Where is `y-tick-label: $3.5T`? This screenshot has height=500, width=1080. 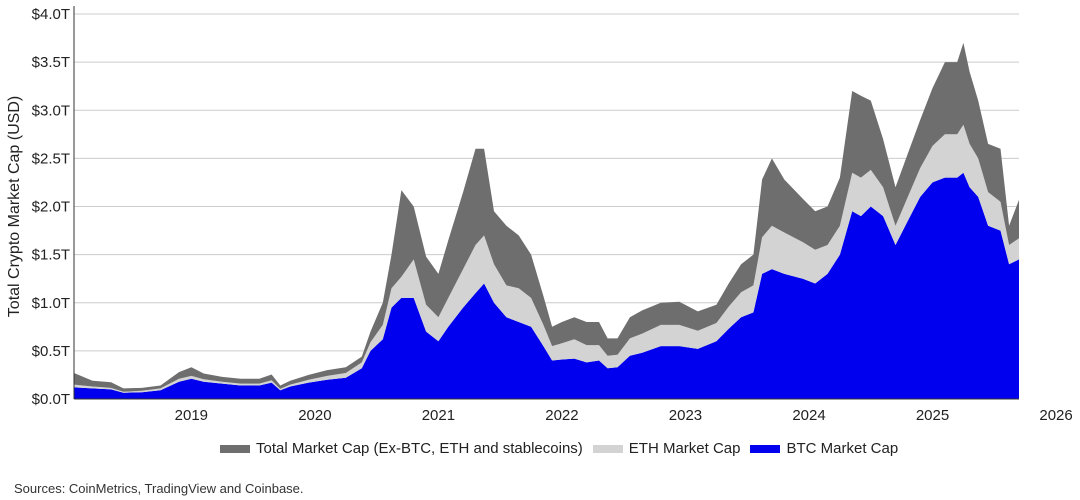
y-tick-label: $3.5T is located at coordinates (51, 62).